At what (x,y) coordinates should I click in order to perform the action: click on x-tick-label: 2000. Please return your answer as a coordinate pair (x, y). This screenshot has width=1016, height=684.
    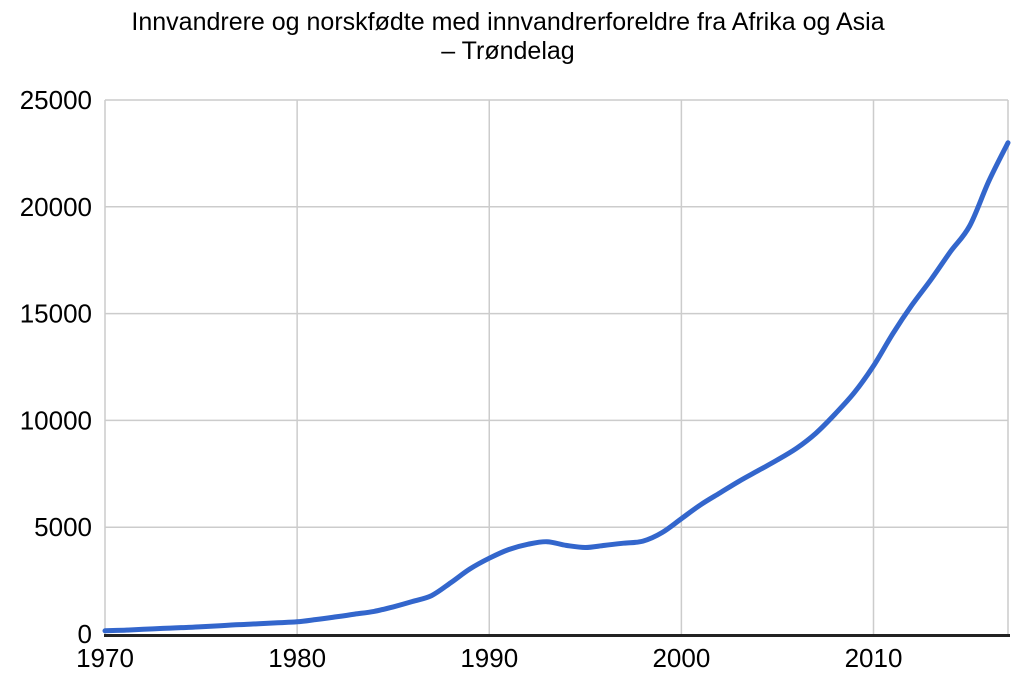
    Looking at the image, I should click on (681, 658).